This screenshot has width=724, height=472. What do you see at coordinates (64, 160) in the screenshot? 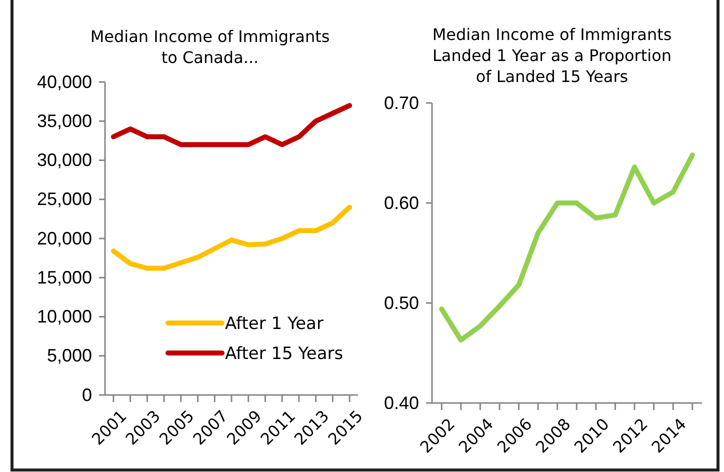
I see `y-tick-label: 30,000` at bounding box center [64, 160].